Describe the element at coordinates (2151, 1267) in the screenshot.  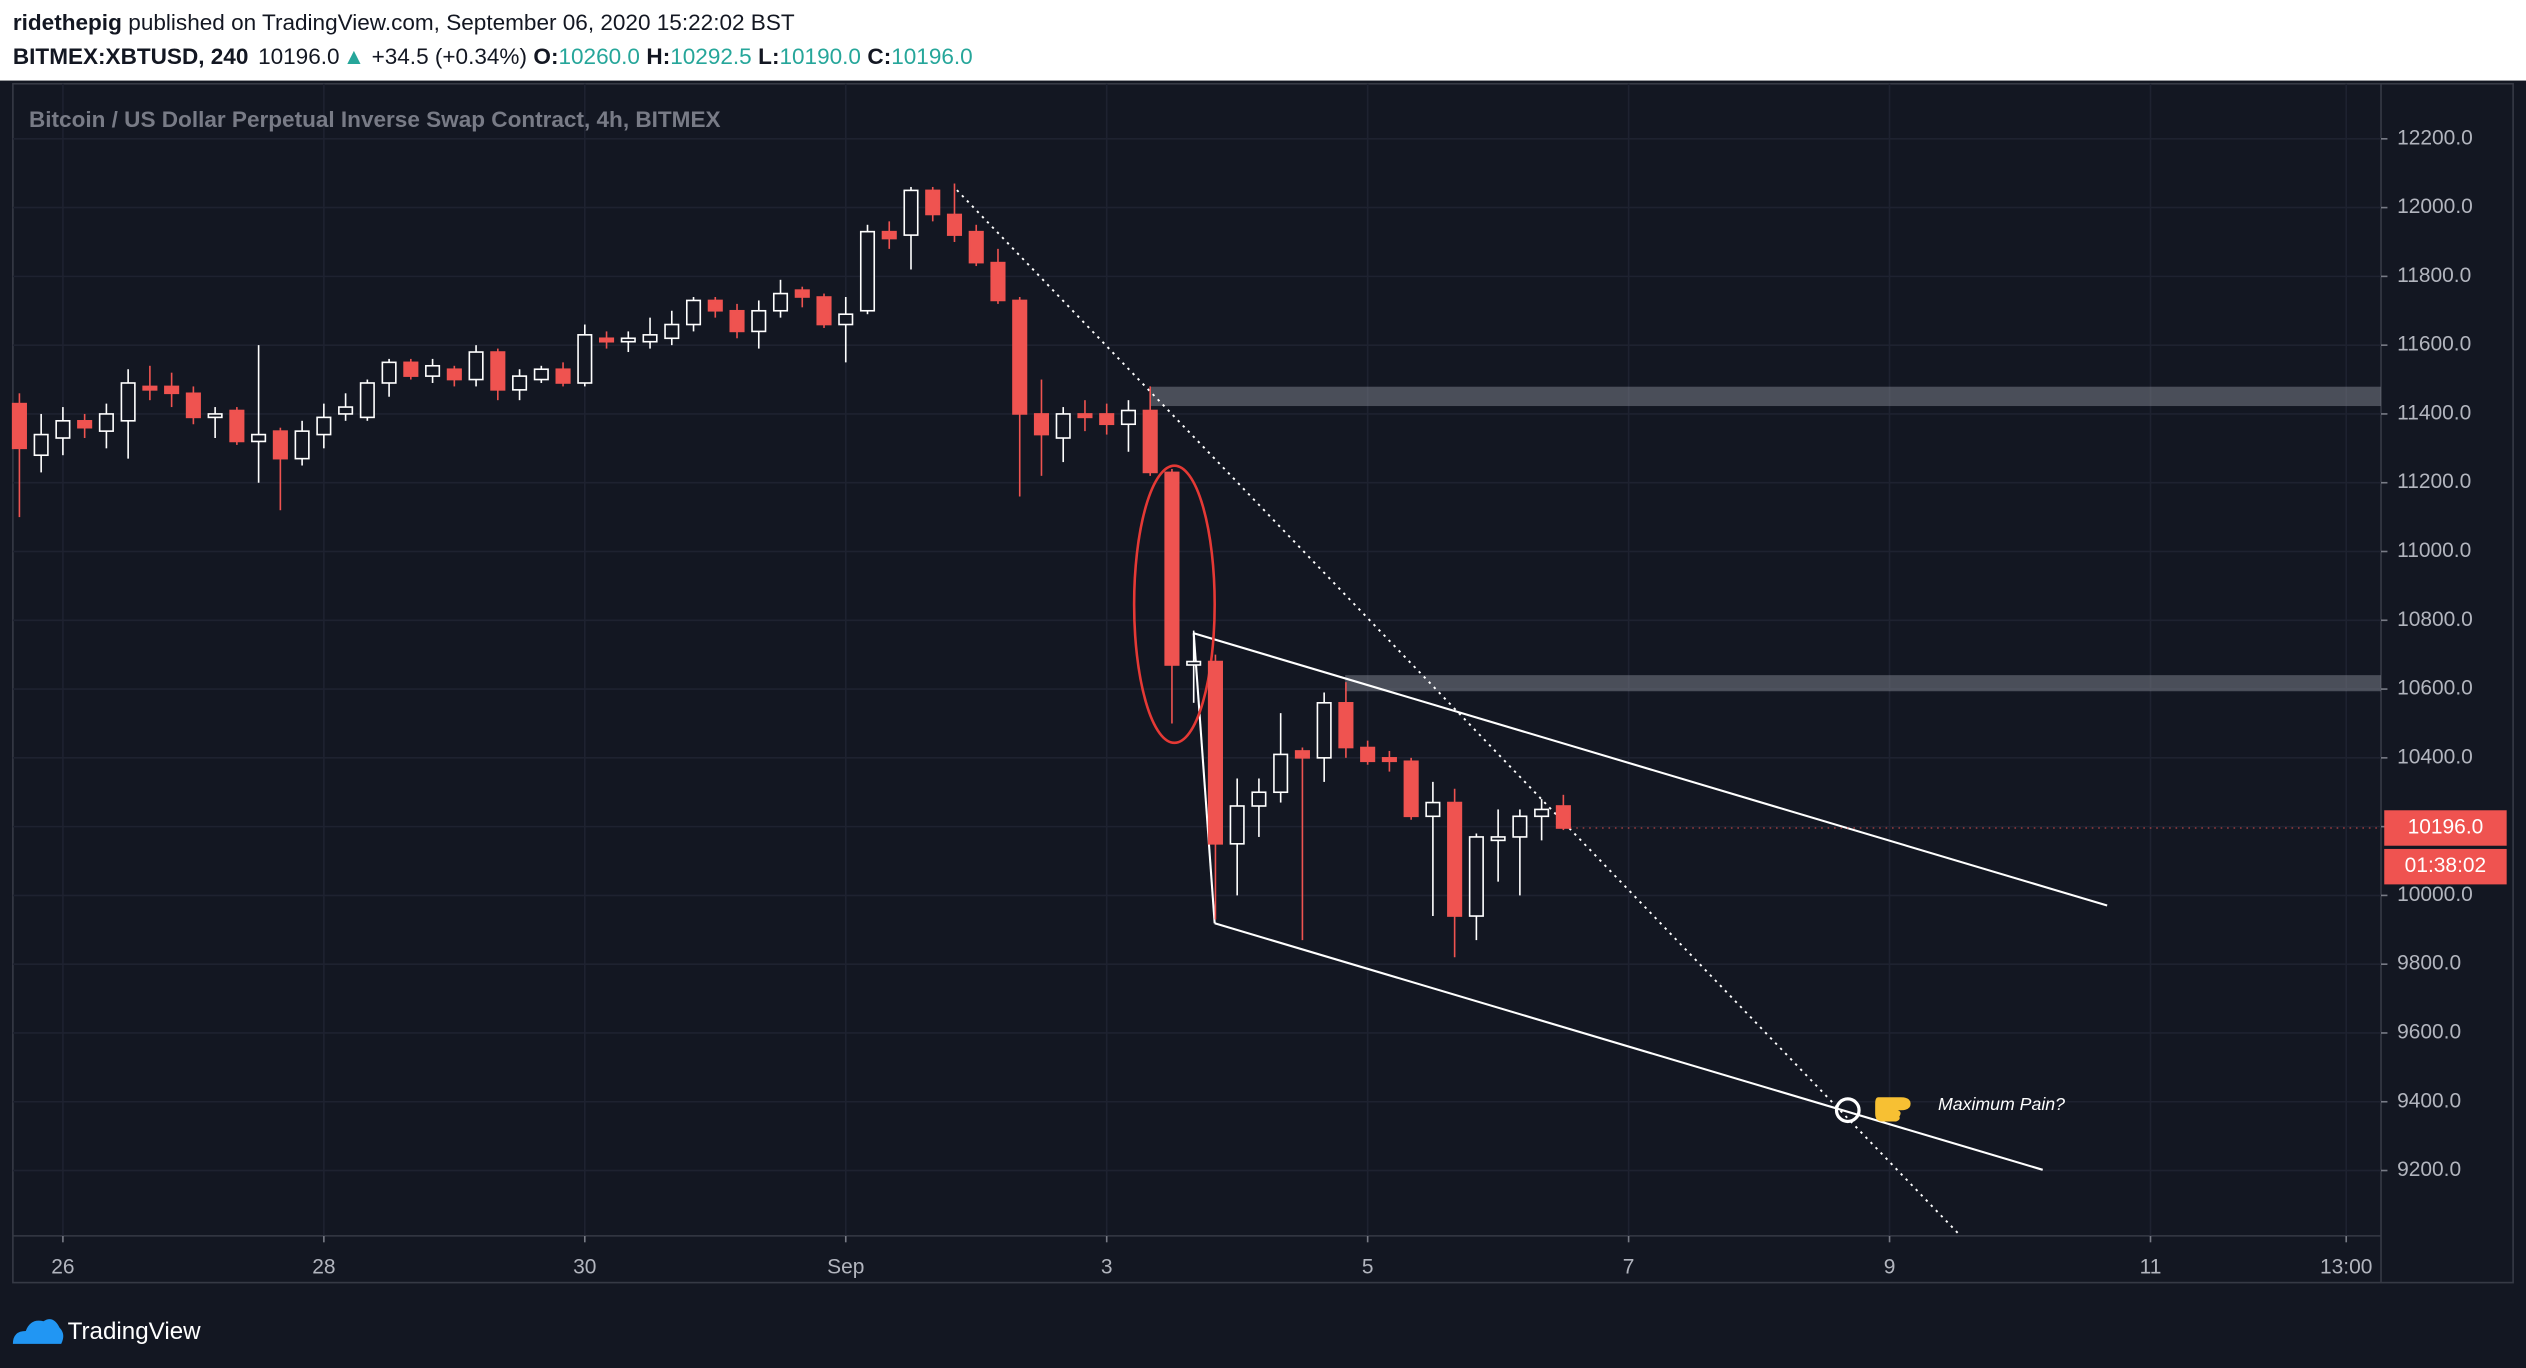
I see `x-tick-label: 11` at that location.